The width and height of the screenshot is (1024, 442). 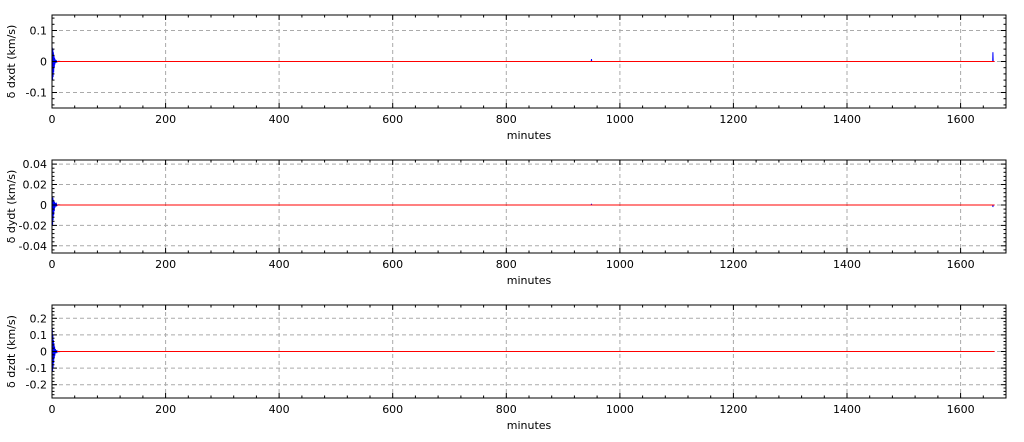 What do you see at coordinates (11, 351) in the screenshot?
I see `y-axis-label: δ dzdt (km/s)` at bounding box center [11, 351].